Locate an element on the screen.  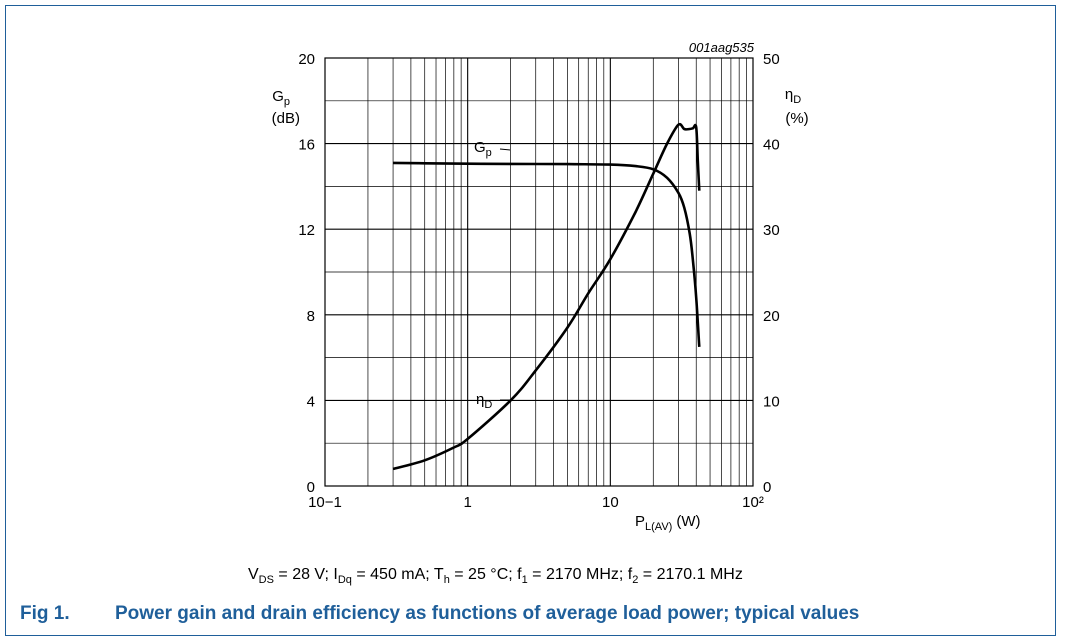
x-axis-label: PL(AV) (W) is located at coordinates (667, 523).